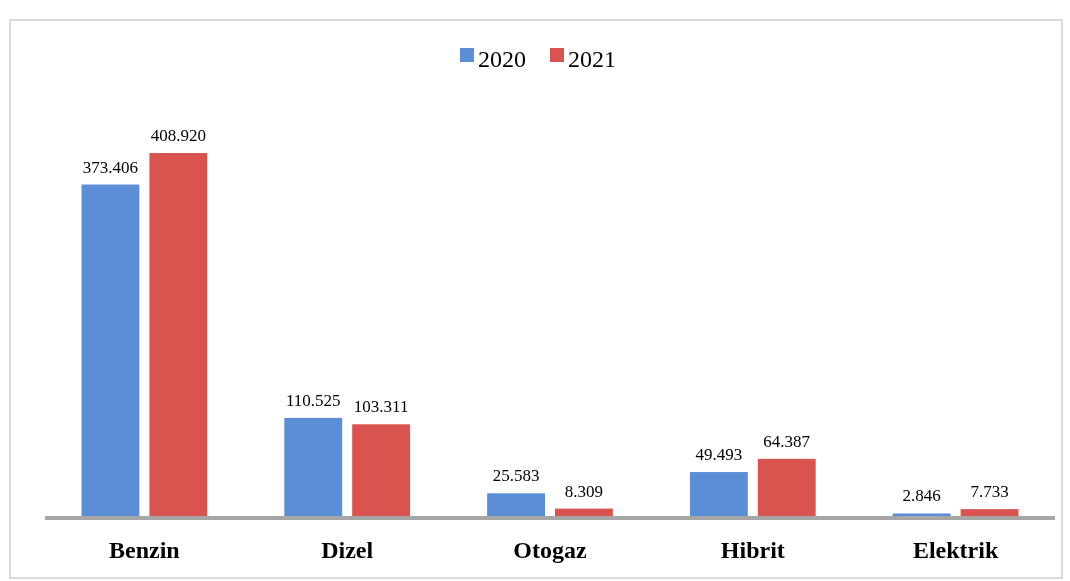 This screenshot has height=581, width=1070. What do you see at coordinates (719, 455) in the screenshot?
I see `data-label: 49.493` at bounding box center [719, 455].